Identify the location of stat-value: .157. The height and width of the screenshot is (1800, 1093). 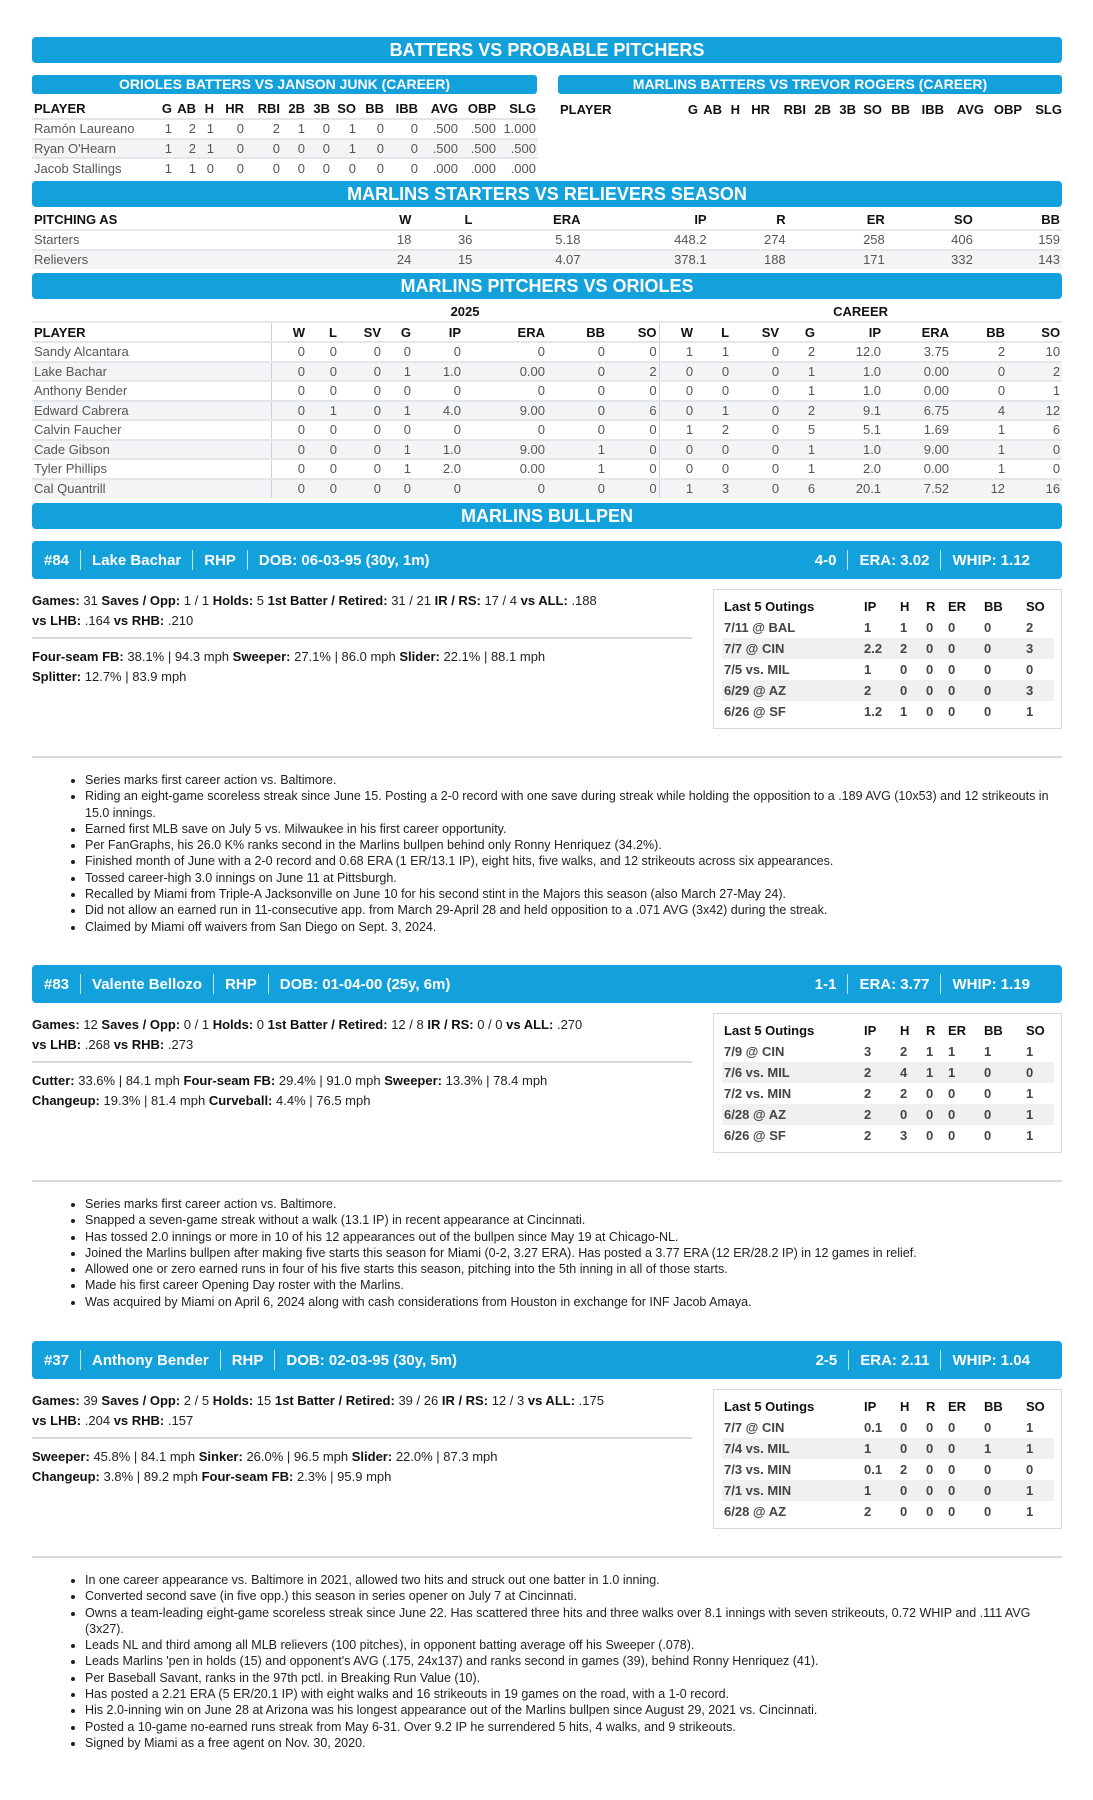
(180, 1420).